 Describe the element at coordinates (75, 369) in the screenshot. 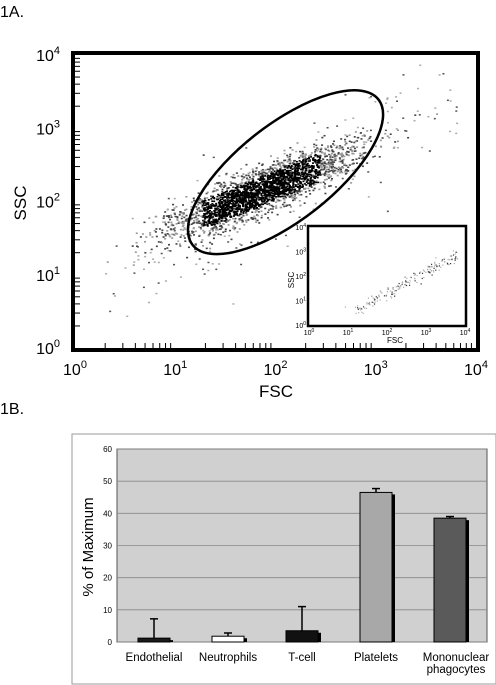

I see `x-tick-label: 100` at that location.